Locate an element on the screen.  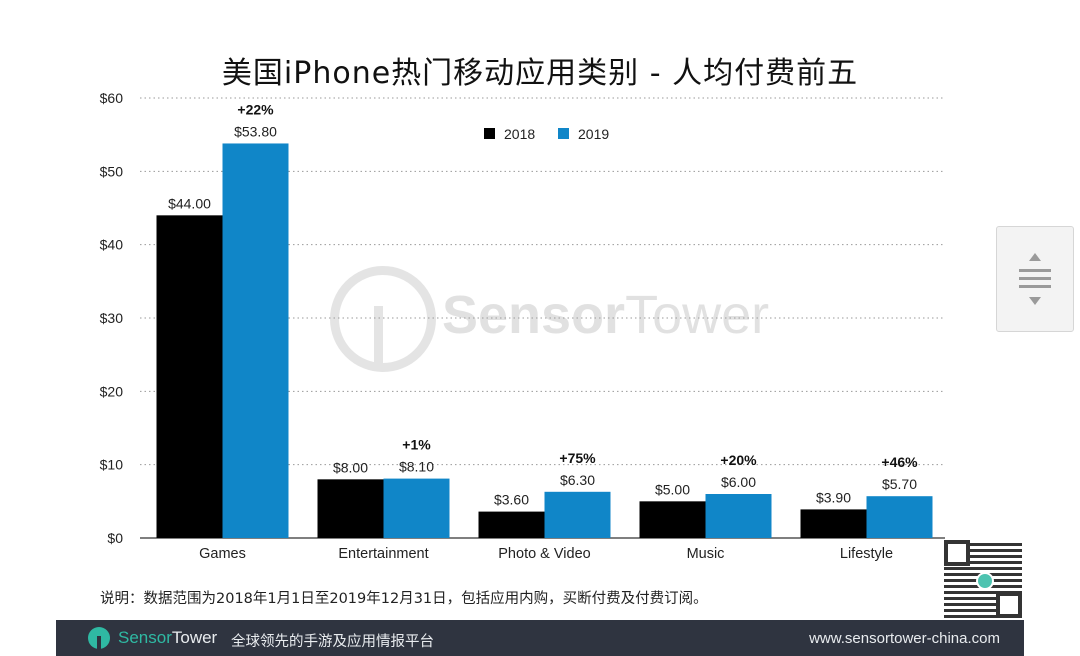
qr-center-dot is located at coordinates (985, 581).